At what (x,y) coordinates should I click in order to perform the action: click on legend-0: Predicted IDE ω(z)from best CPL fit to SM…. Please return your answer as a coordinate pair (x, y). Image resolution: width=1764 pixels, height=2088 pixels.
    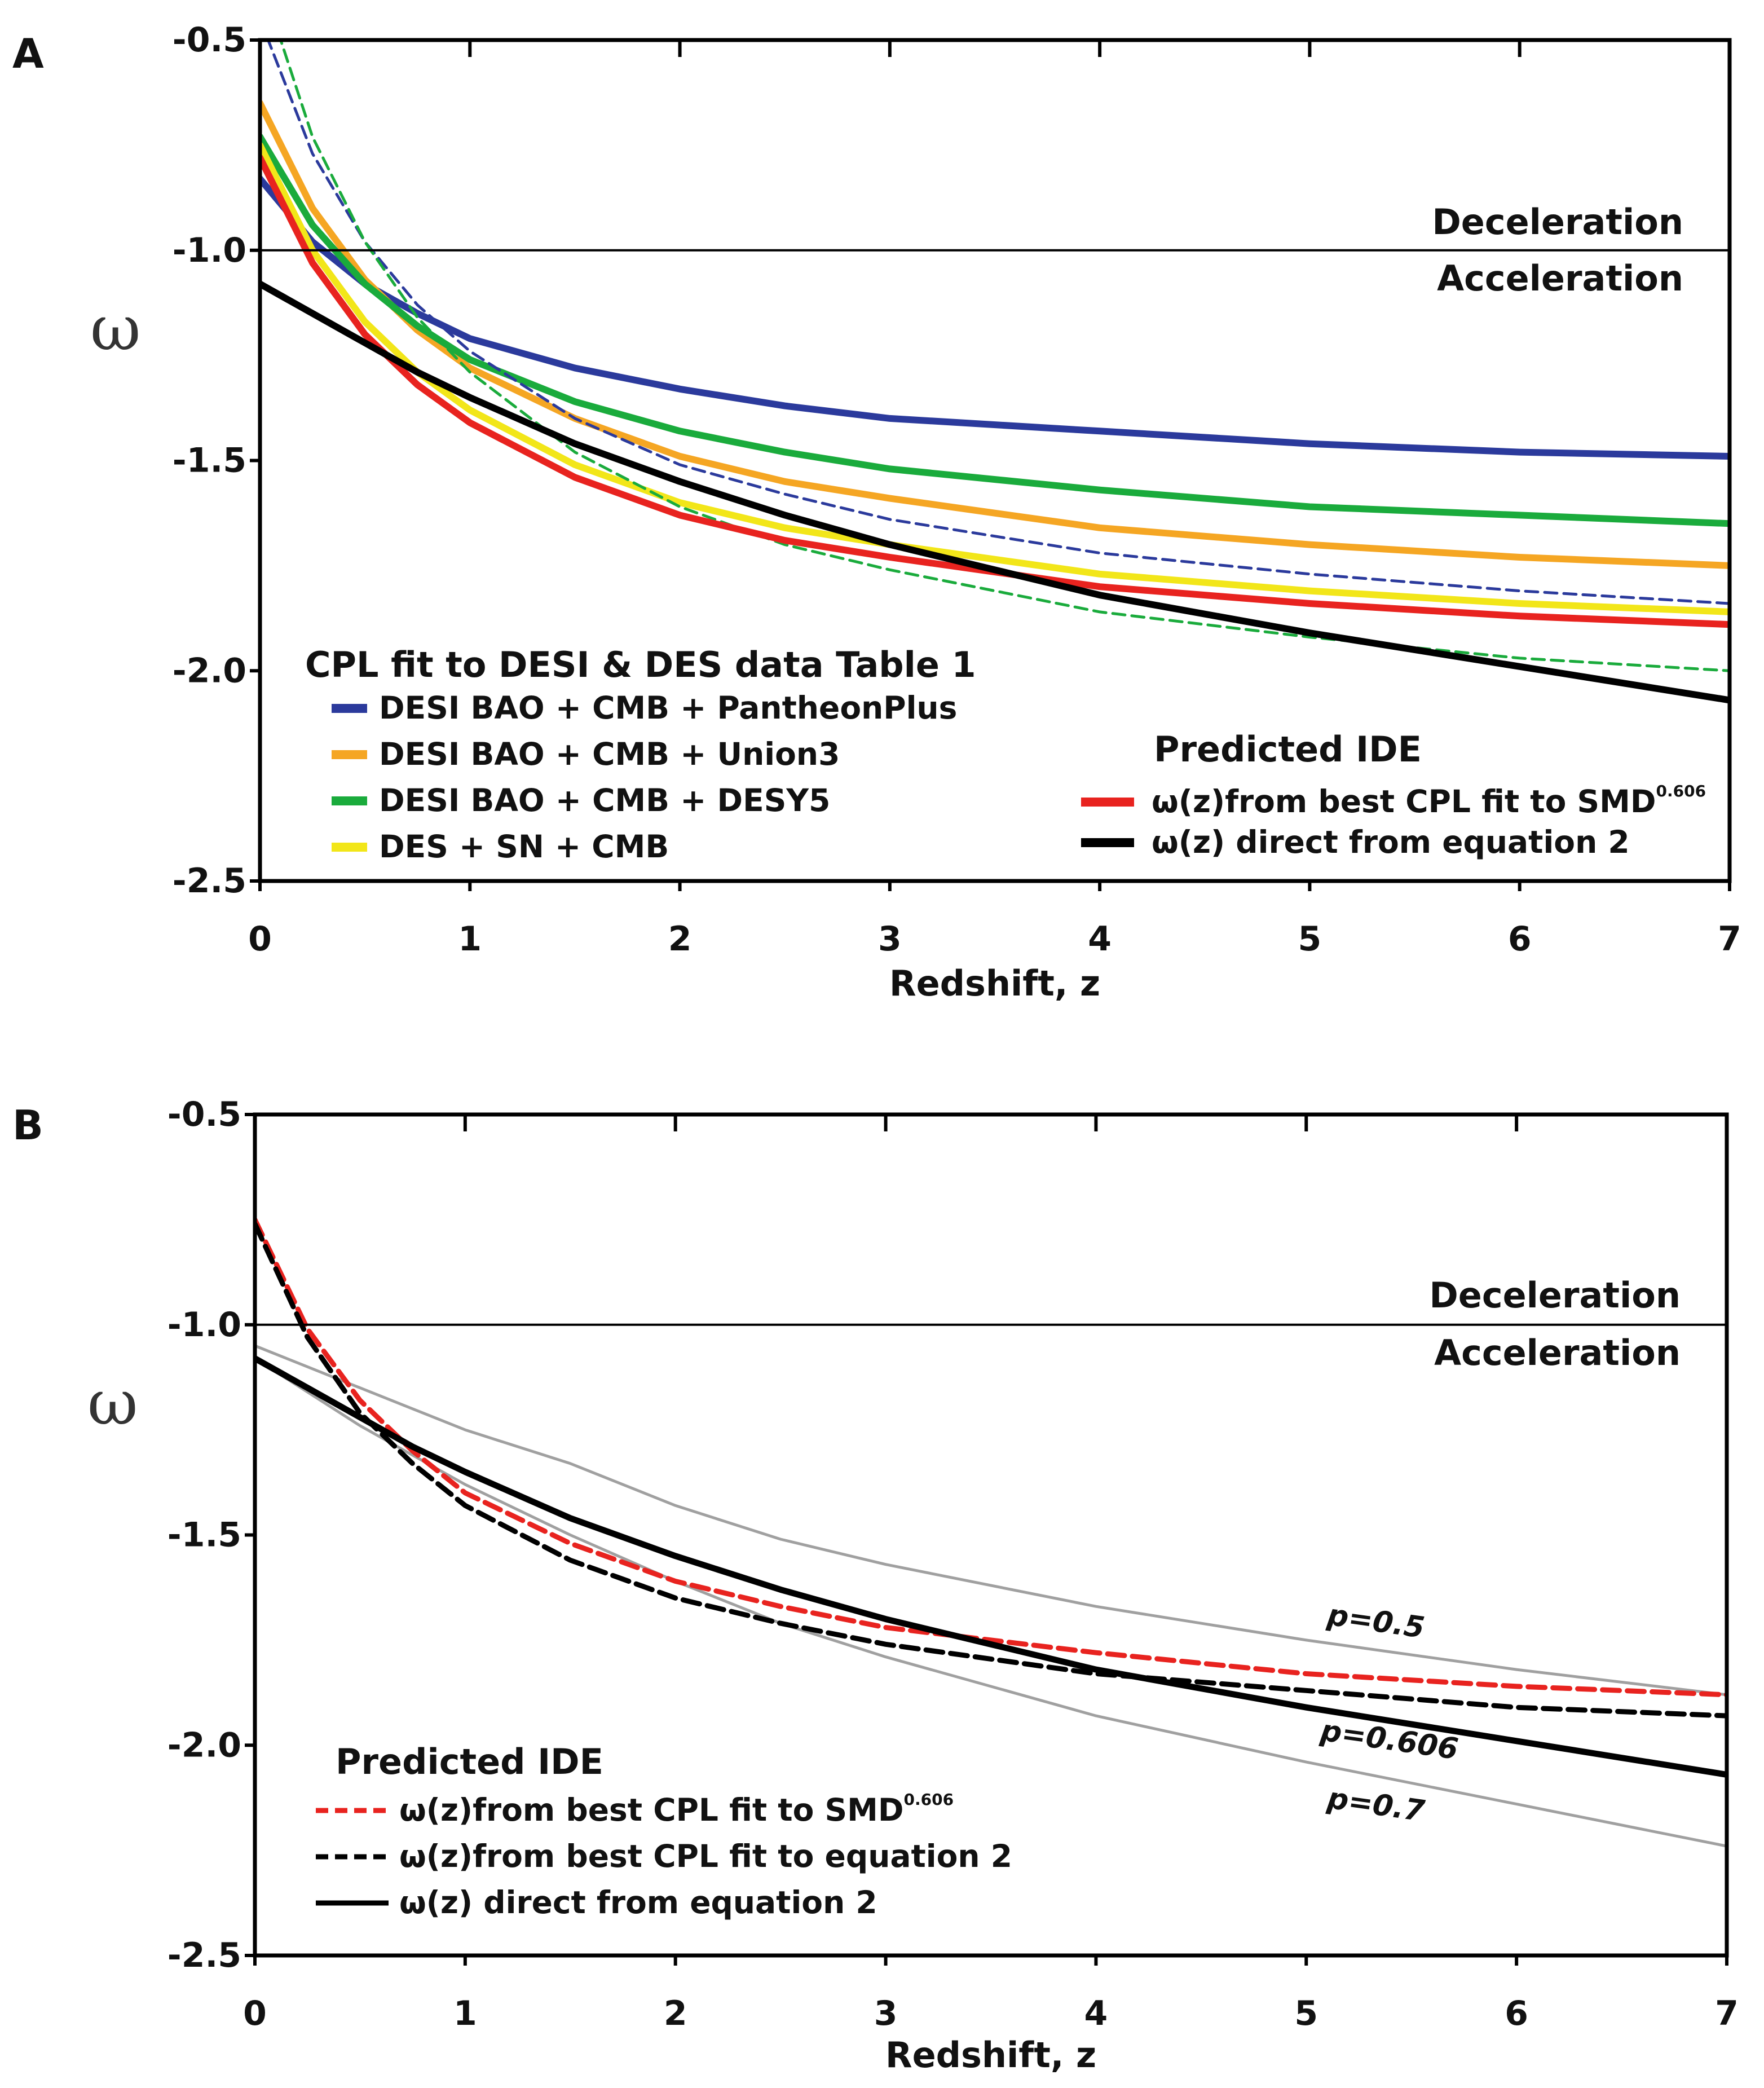
    Looking at the image, I should click on (664, 1830).